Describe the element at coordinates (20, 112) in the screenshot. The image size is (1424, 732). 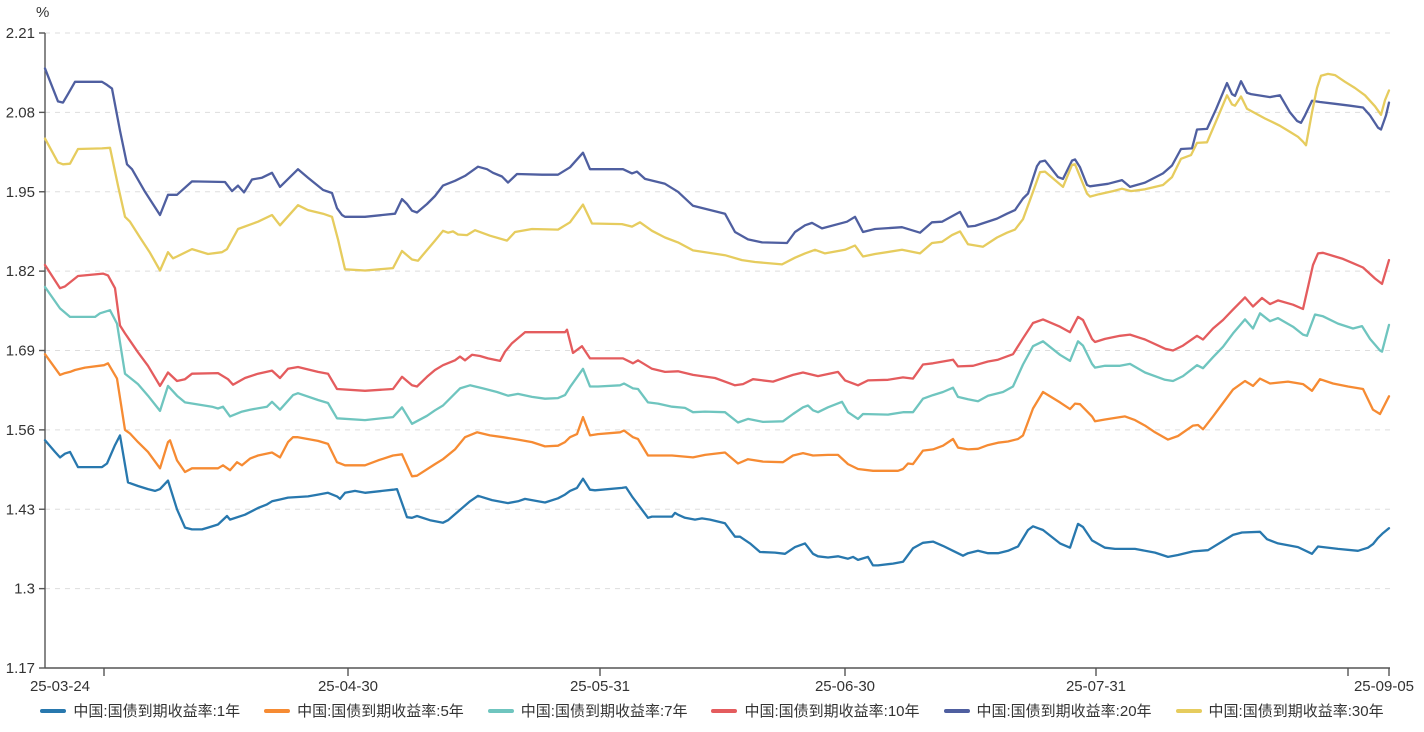
I see `y-axis-label: 2.08` at that location.